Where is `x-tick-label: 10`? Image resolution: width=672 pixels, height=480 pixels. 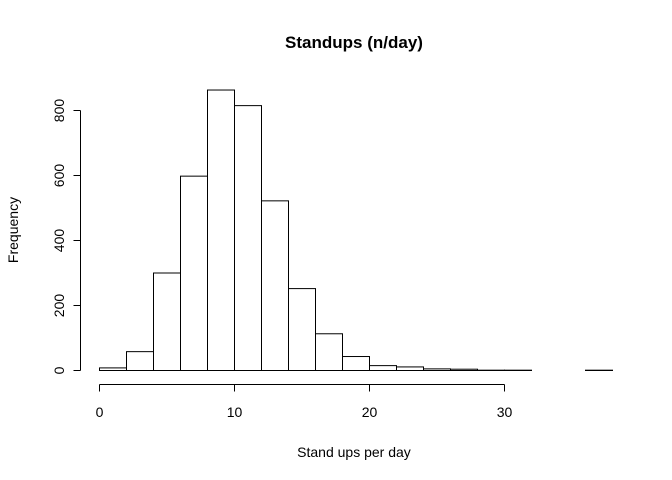 x-tick-label: 10 is located at coordinates (235, 412).